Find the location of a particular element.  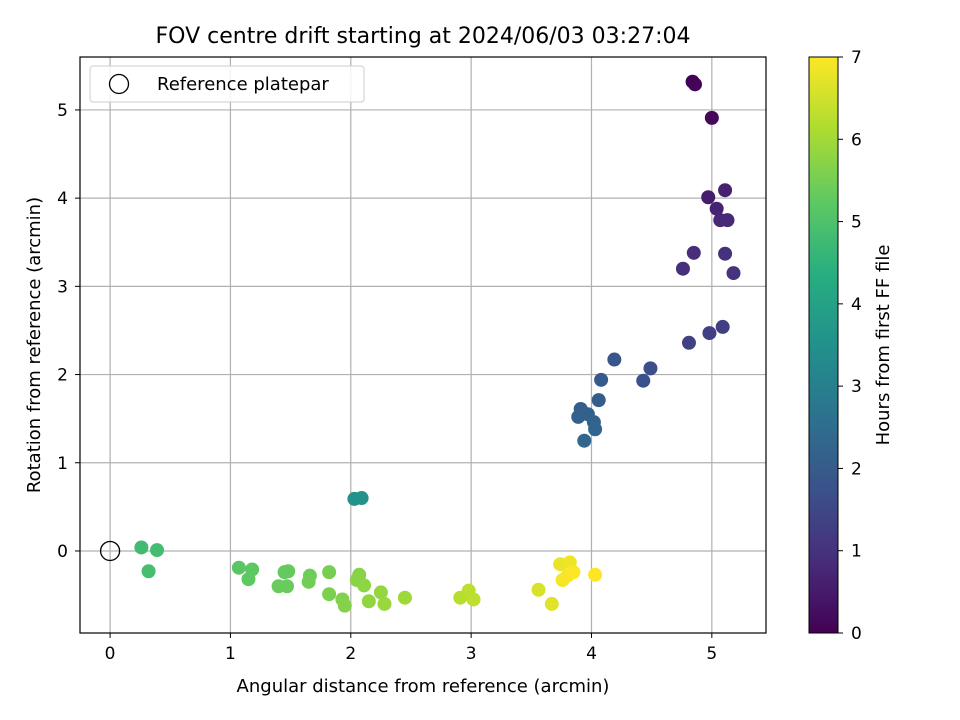

y-tick-label: 1 is located at coordinates (62, 464).